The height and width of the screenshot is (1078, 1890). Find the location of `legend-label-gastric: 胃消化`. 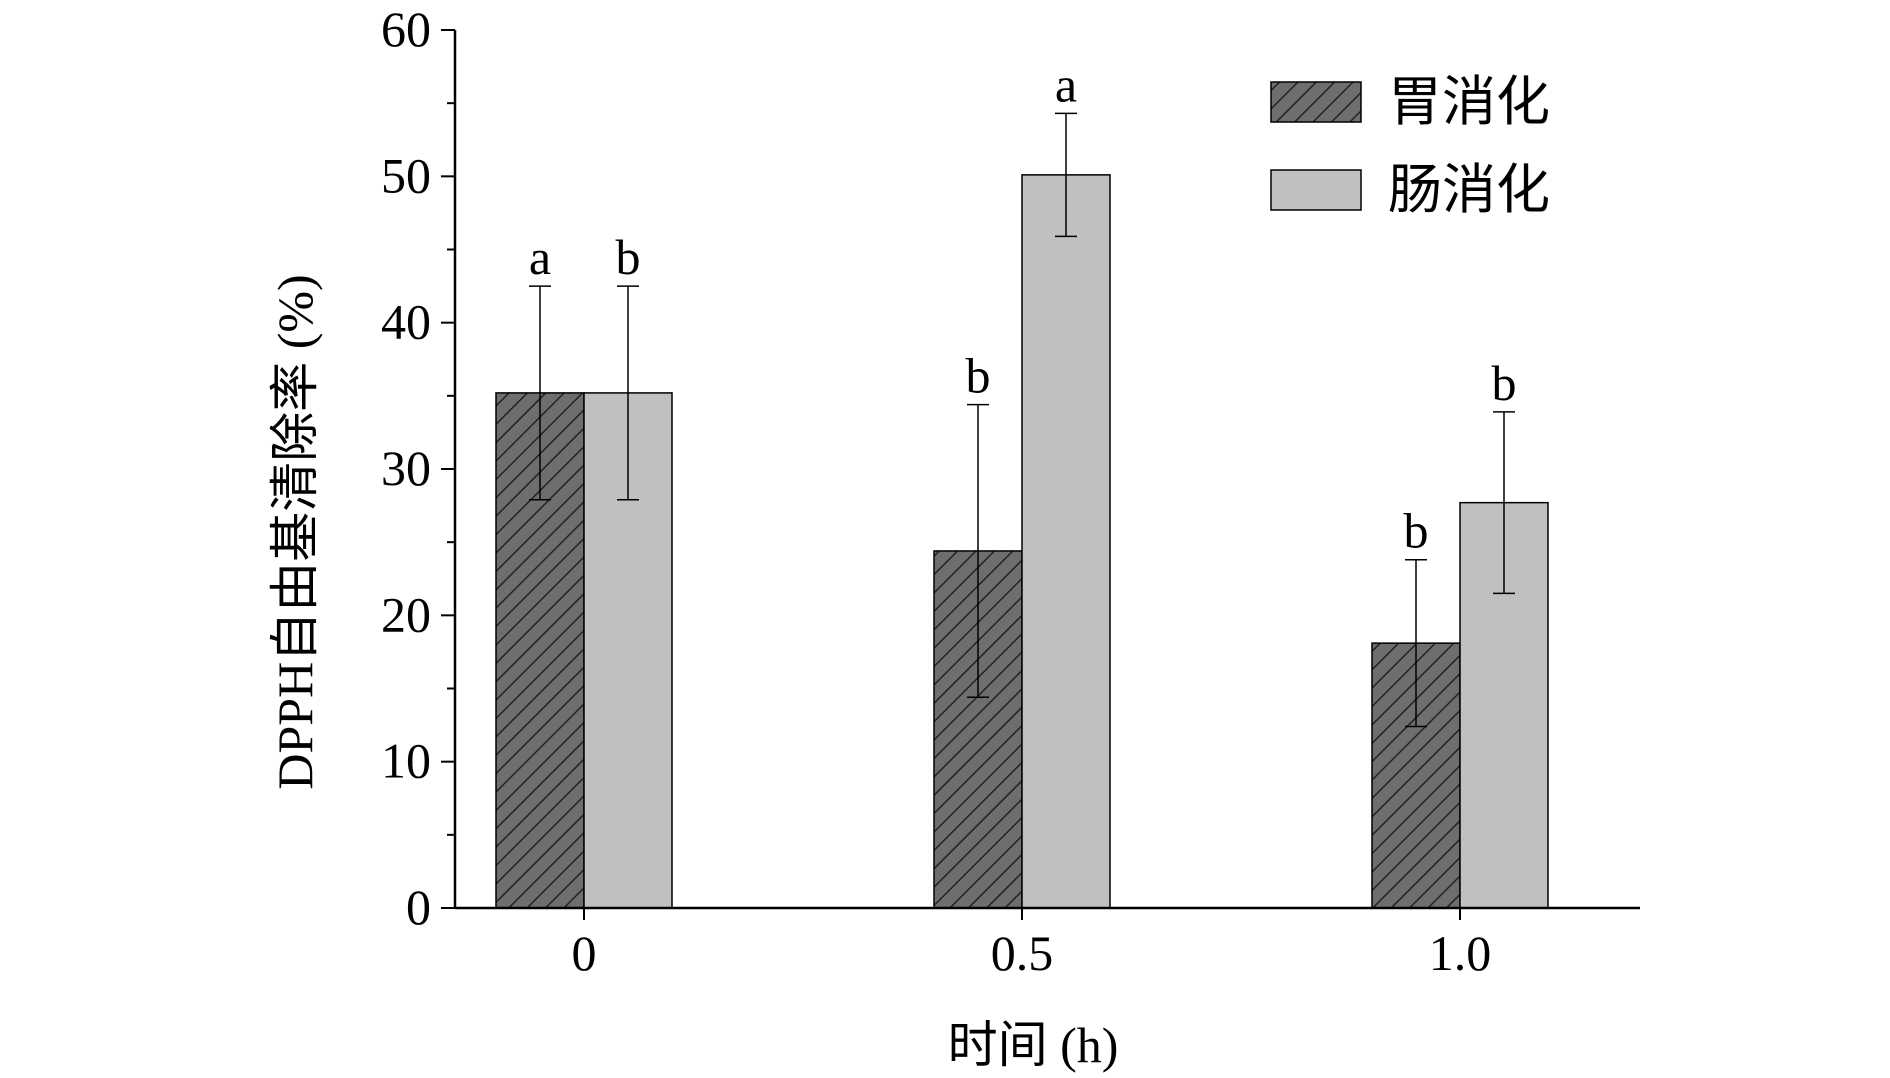

legend-label-gastric: 胃消化 is located at coordinates (1469, 102).